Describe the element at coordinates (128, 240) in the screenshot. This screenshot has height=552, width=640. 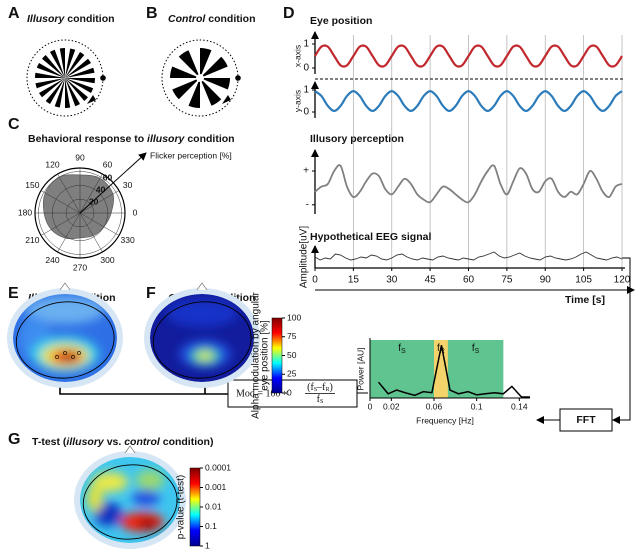
I see `angle-tick-label: 330` at that location.